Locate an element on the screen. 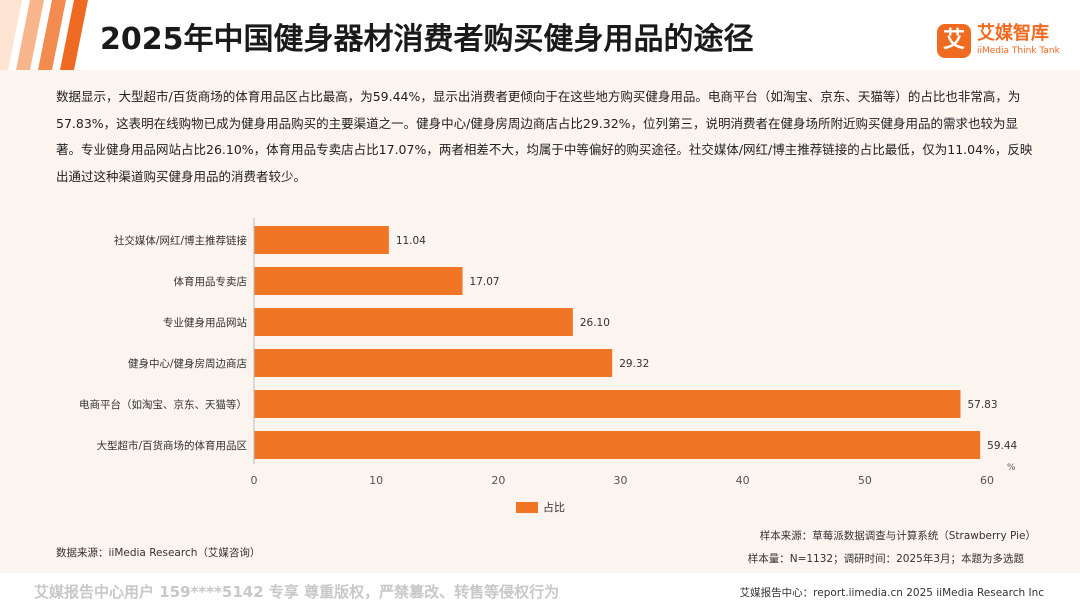 The width and height of the screenshot is (1080, 608). logo-name: 艾媒智库 is located at coordinates (1013, 33).